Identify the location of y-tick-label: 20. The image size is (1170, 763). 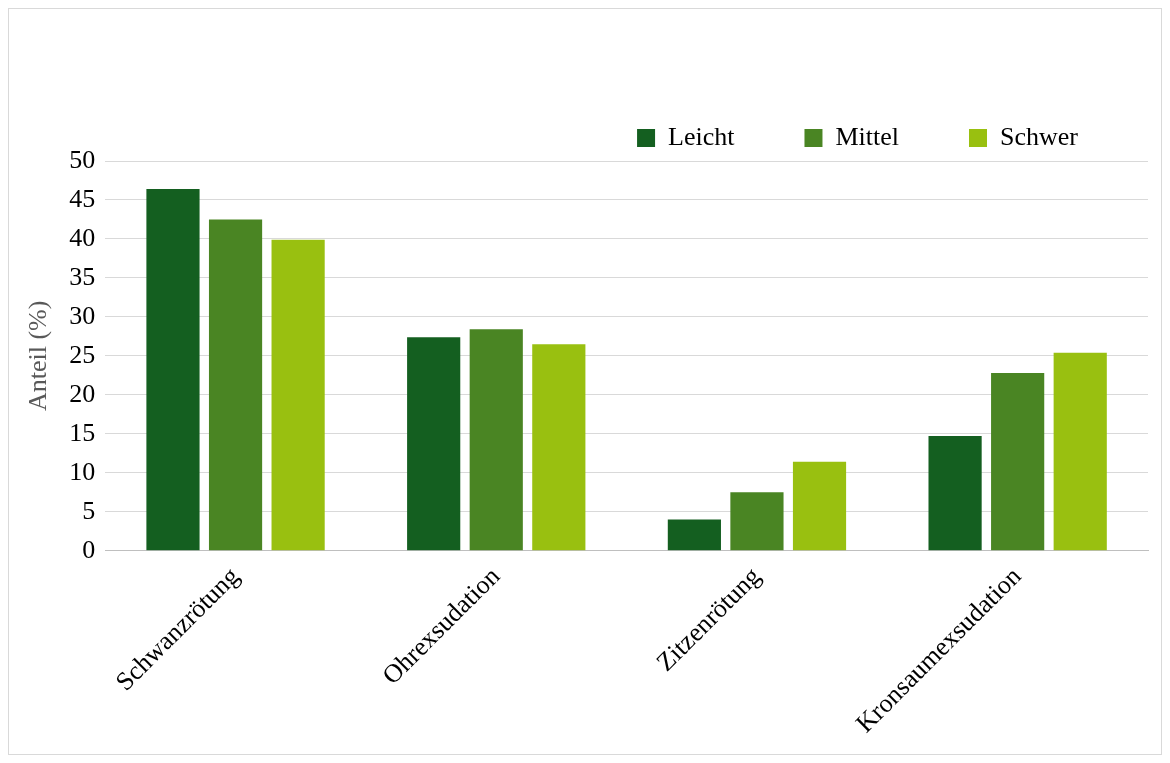
(82, 393).